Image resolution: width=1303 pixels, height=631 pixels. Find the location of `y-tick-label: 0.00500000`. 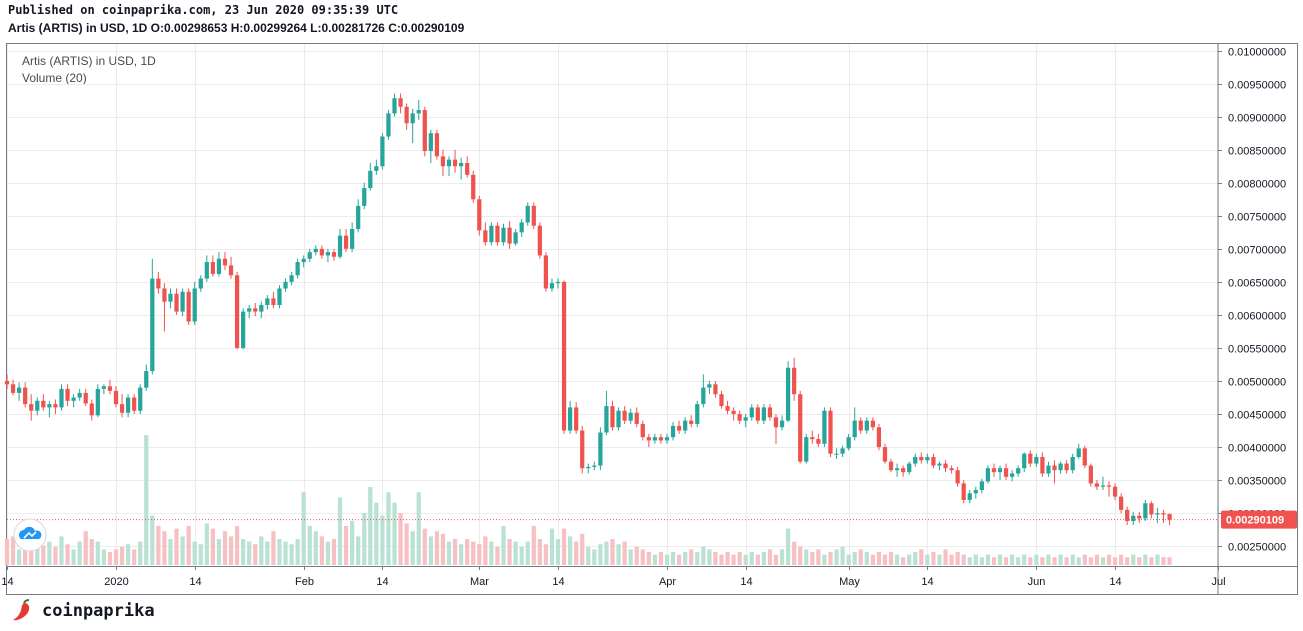

y-tick-label: 0.00500000 is located at coordinates (1257, 383).